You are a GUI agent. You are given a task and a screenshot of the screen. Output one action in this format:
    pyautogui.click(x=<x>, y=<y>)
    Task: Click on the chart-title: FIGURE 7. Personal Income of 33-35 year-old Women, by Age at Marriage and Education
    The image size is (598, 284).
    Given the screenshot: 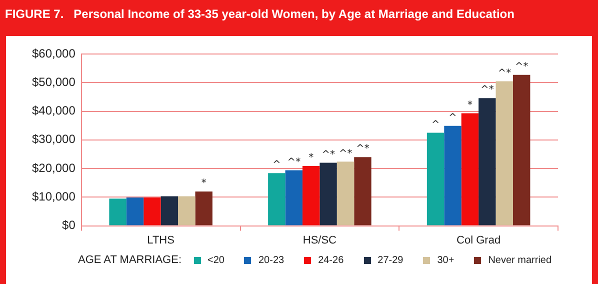 What is the action you would take?
    pyautogui.click(x=259, y=14)
    